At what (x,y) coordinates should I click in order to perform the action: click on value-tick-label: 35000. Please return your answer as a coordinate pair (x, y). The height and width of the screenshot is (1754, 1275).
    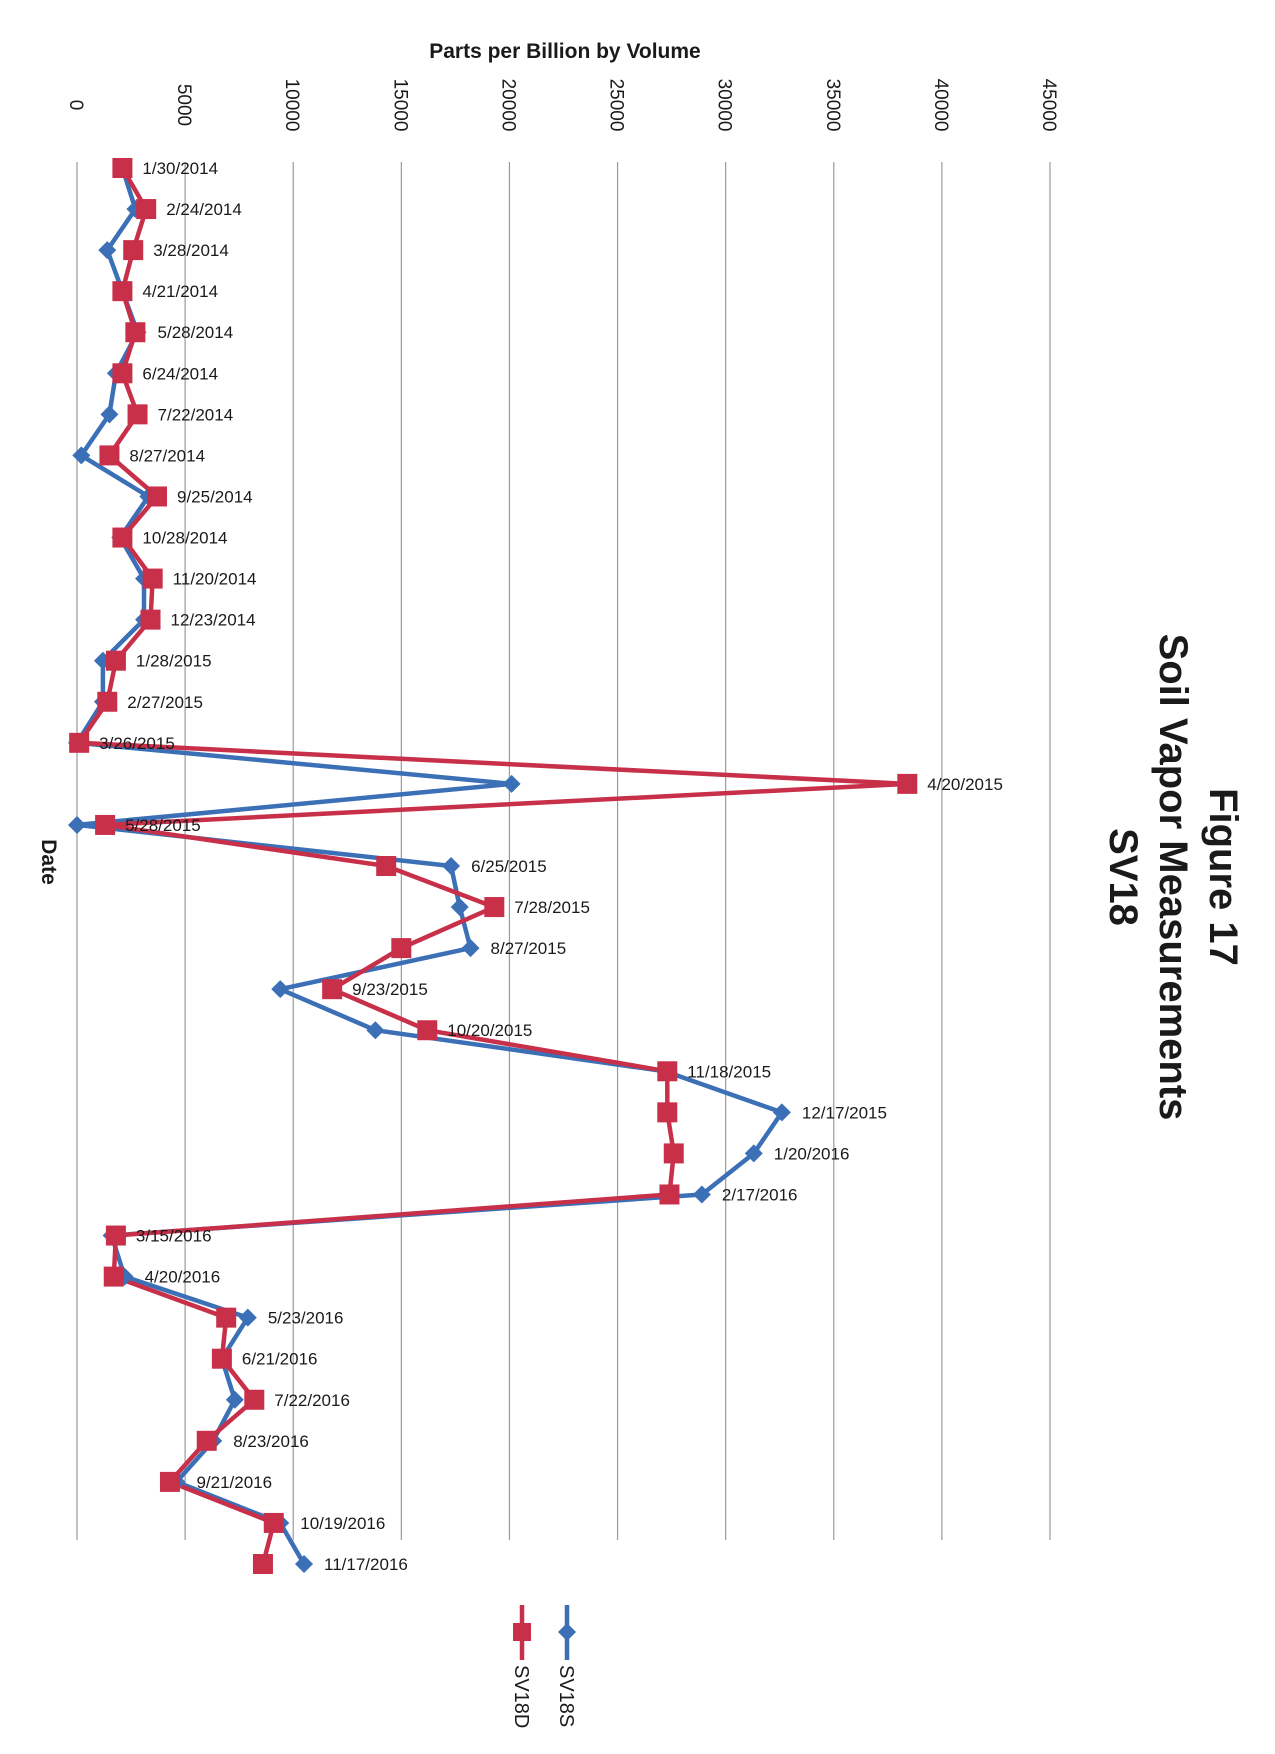
    Looking at the image, I should click on (832, 105).